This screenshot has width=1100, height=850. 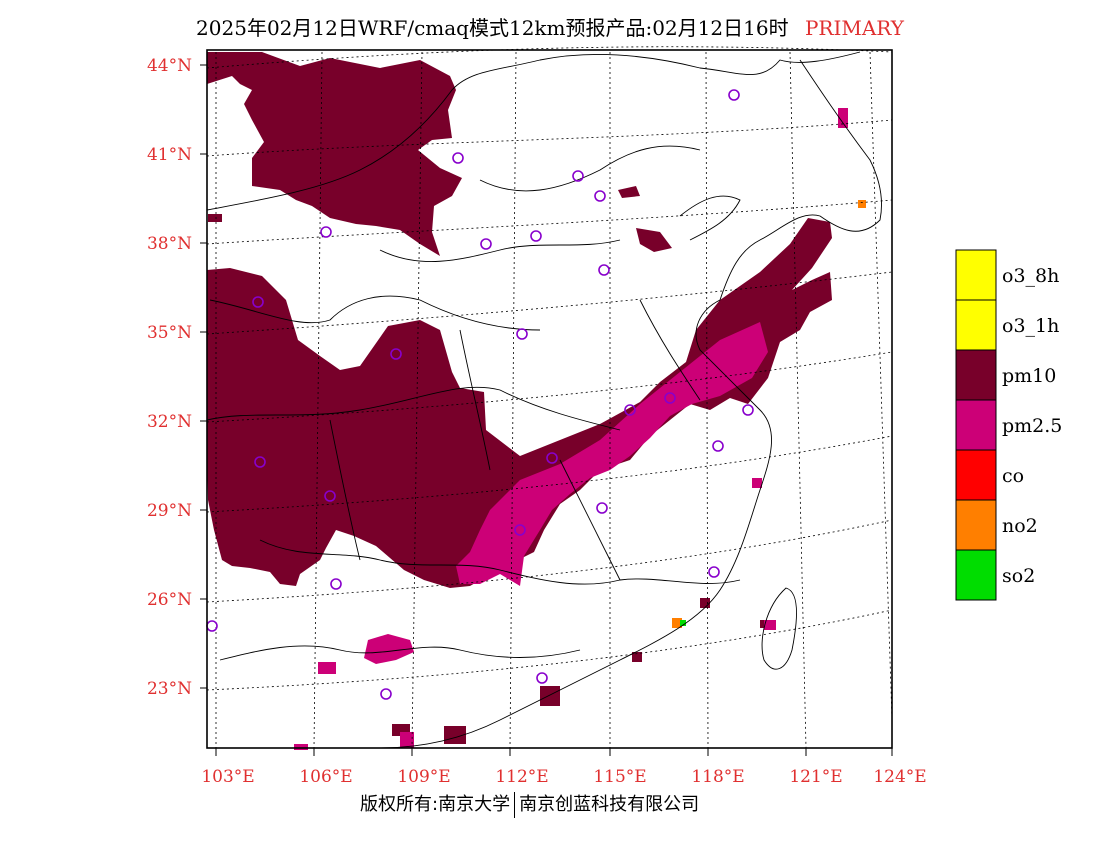 I want to click on lat-label: 38°N, so click(x=169, y=244).